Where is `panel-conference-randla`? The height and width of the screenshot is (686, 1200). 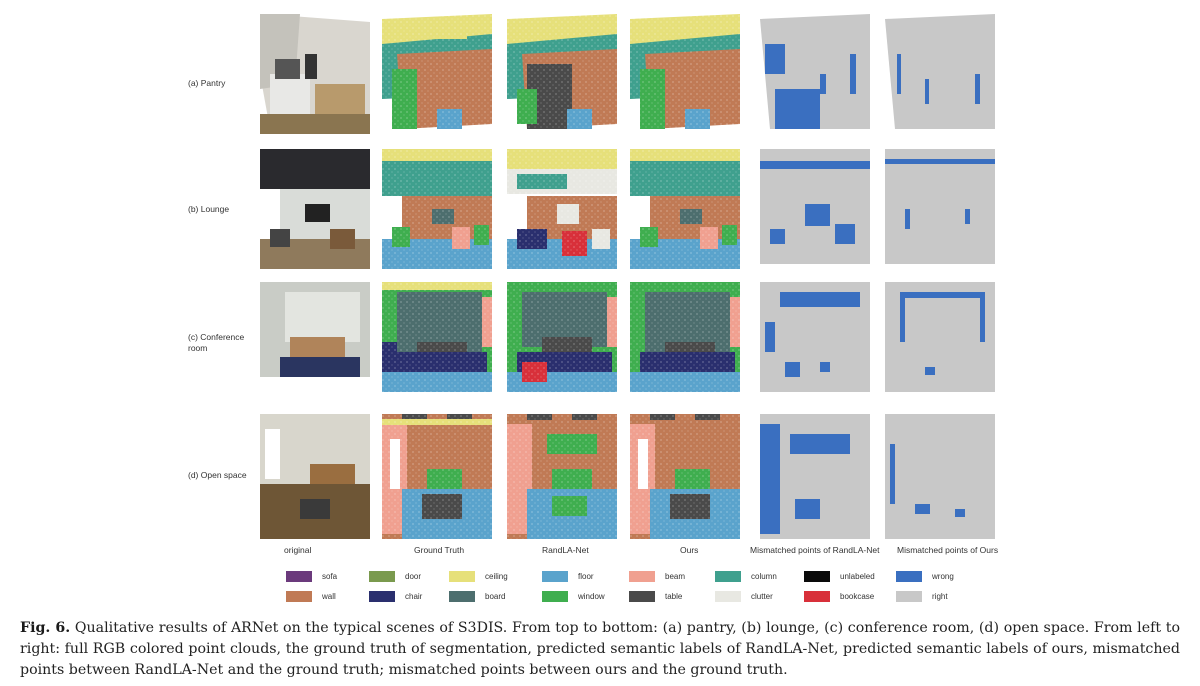
panel-conference-randla is located at coordinates (562, 342).